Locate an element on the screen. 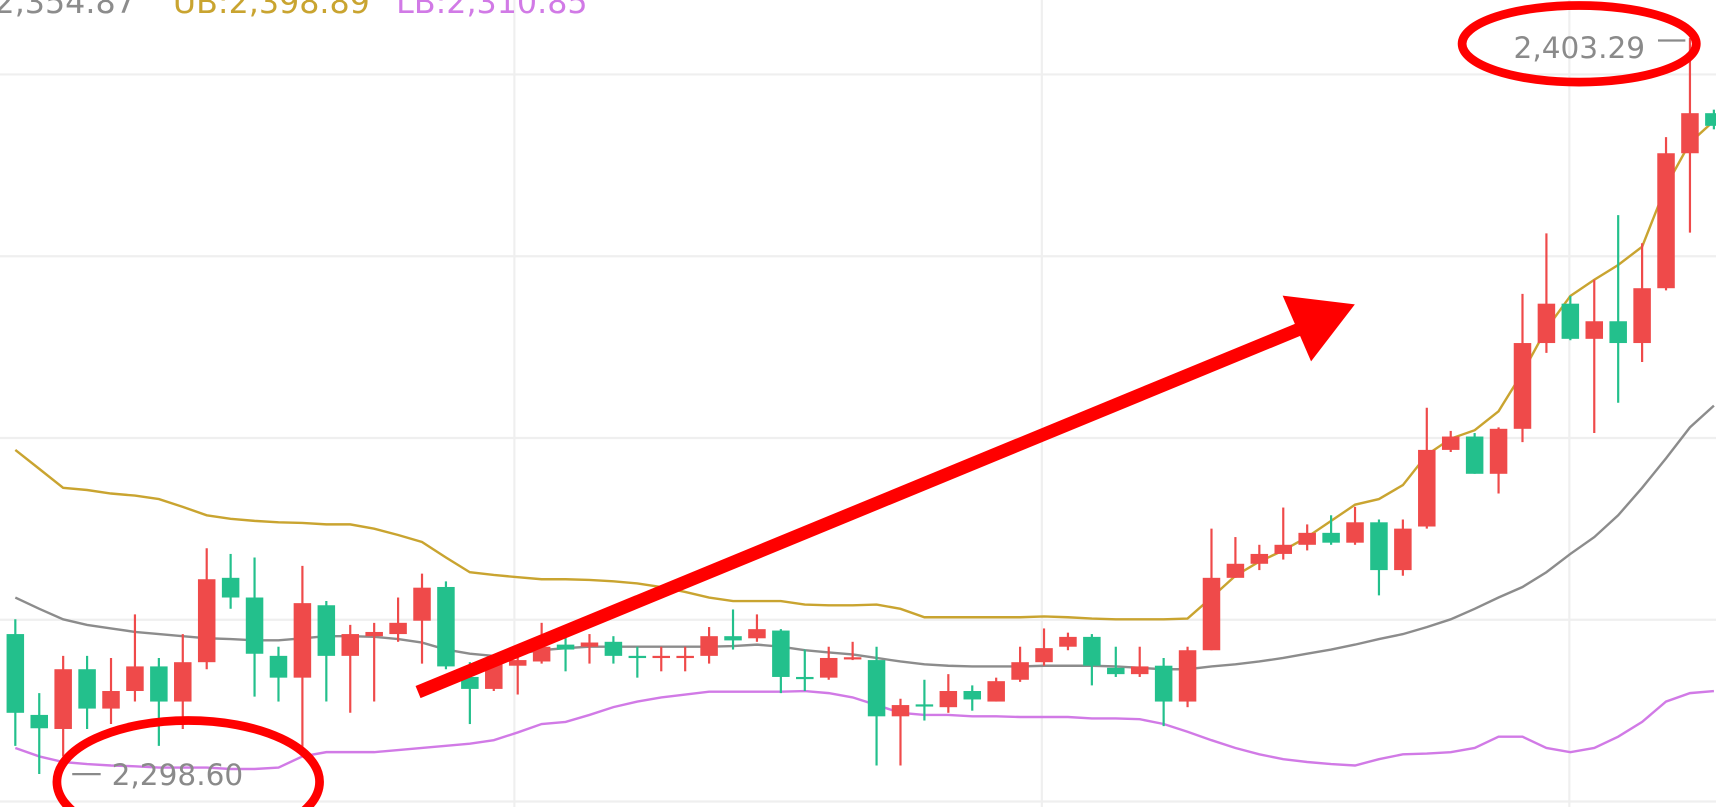 The height and width of the screenshot is (807, 1716). legend-entry: LB:2,310.85 is located at coordinates (491, 10).